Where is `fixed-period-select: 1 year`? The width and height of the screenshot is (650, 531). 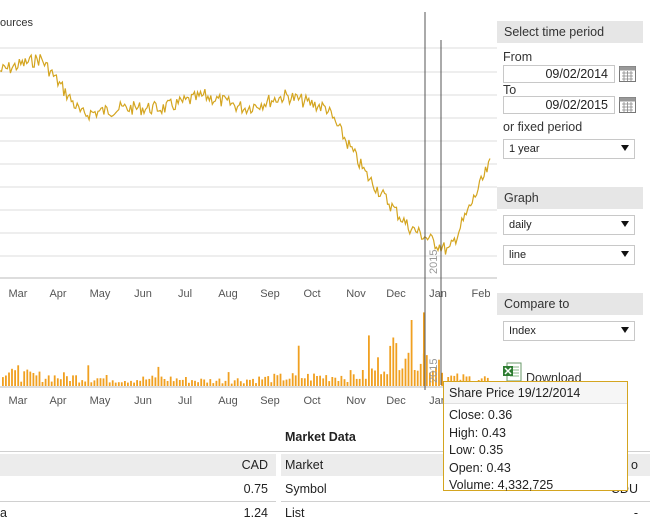 fixed-period-select: 1 year is located at coordinates (569, 149).